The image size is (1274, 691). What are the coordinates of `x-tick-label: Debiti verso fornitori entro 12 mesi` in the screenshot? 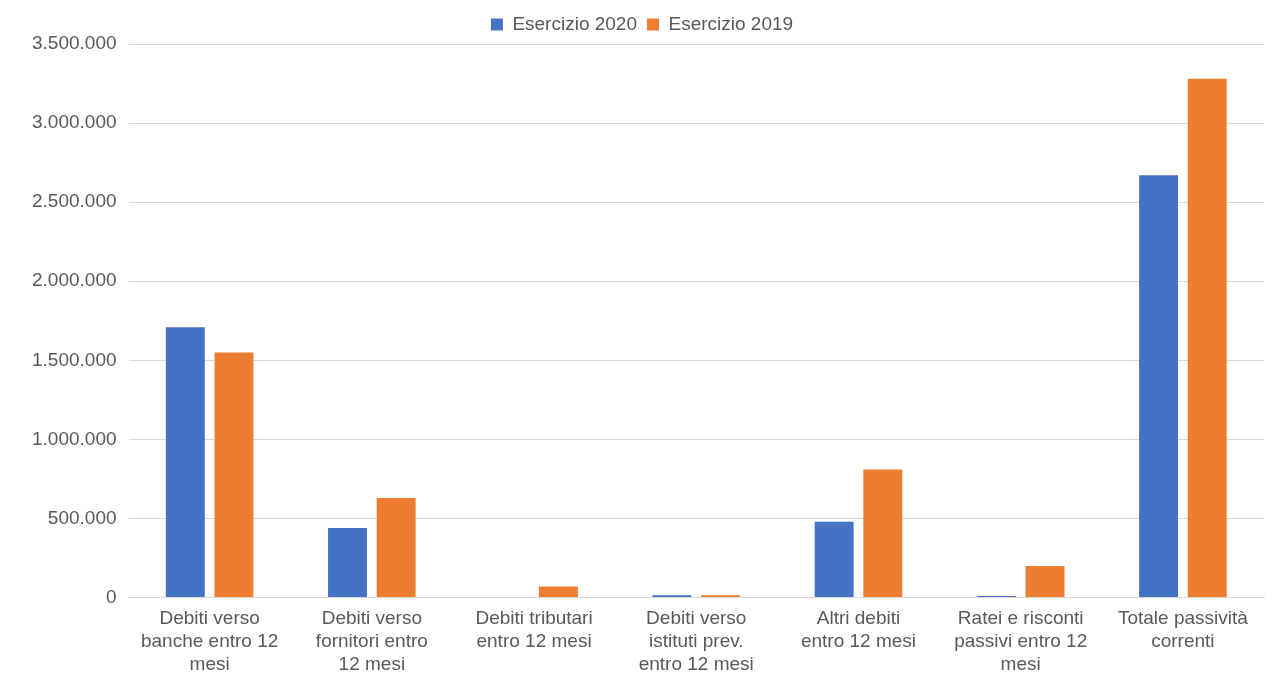 It's located at (371, 640).